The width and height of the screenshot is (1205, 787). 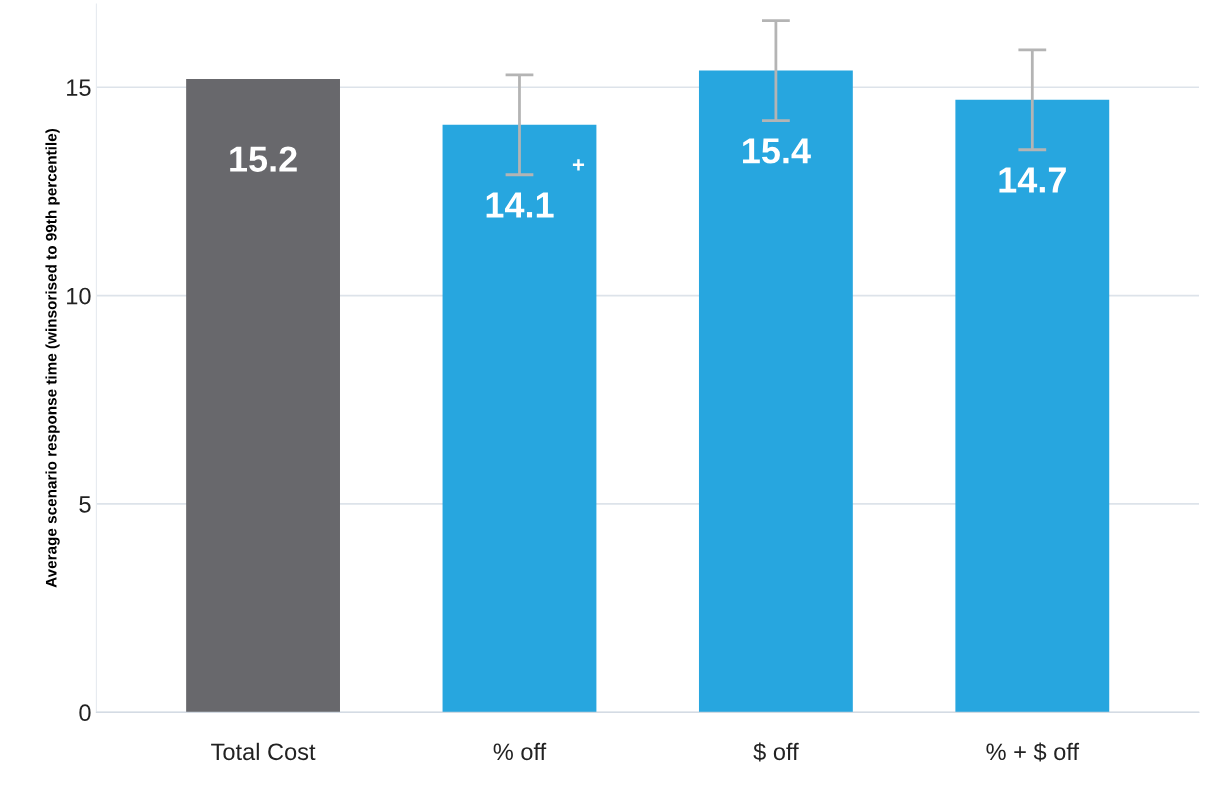 I want to click on y-tick-label: 0, so click(x=85, y=713).